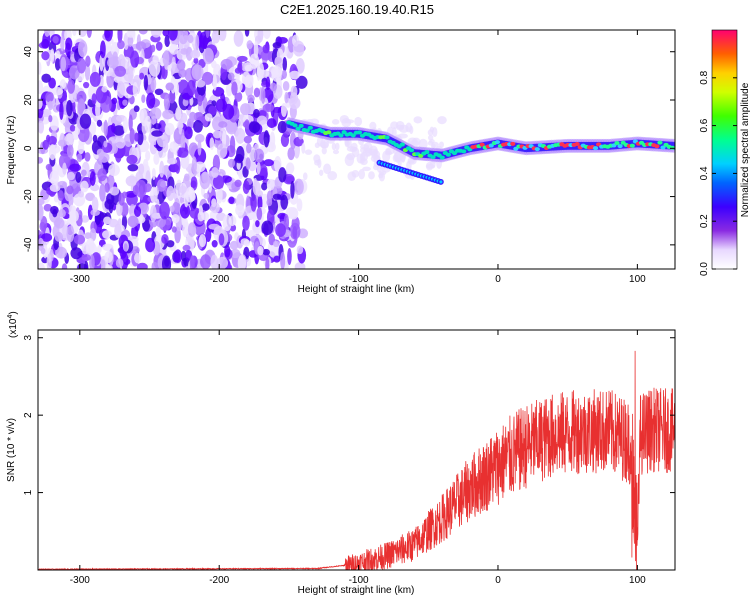 The height and width of the screenshot is (600, 750). I want to click on heatmap-y-tick-label: -20, so click(28, 196).